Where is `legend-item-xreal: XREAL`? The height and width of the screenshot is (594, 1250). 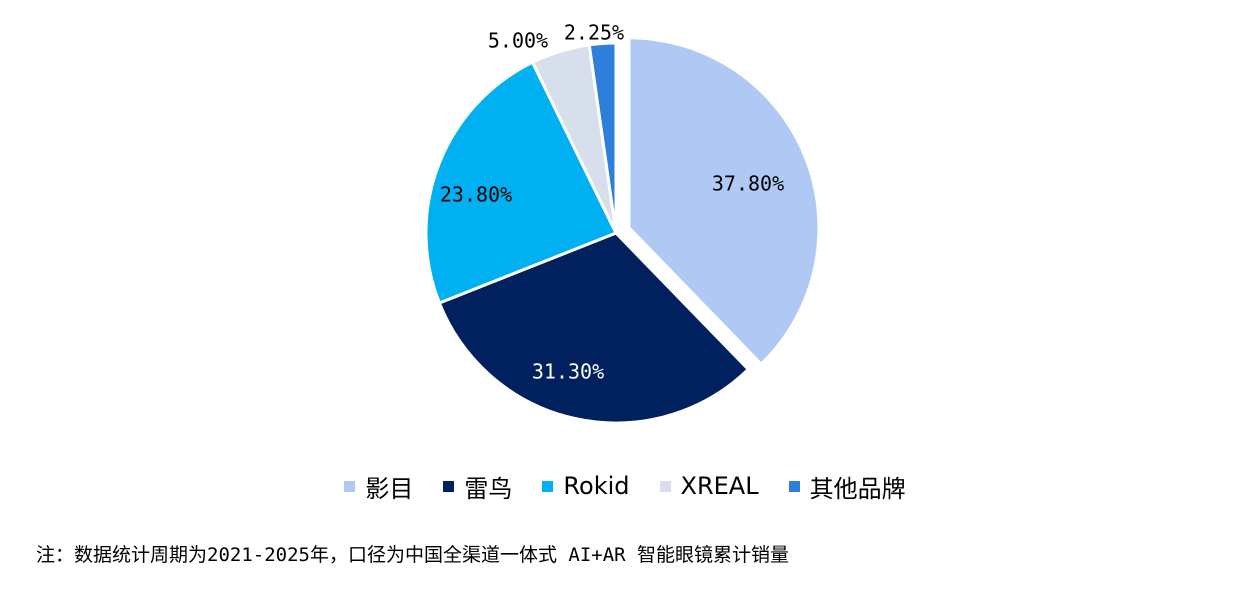
legend-item-xreal: XREAL is located at coordinates (709, 486).